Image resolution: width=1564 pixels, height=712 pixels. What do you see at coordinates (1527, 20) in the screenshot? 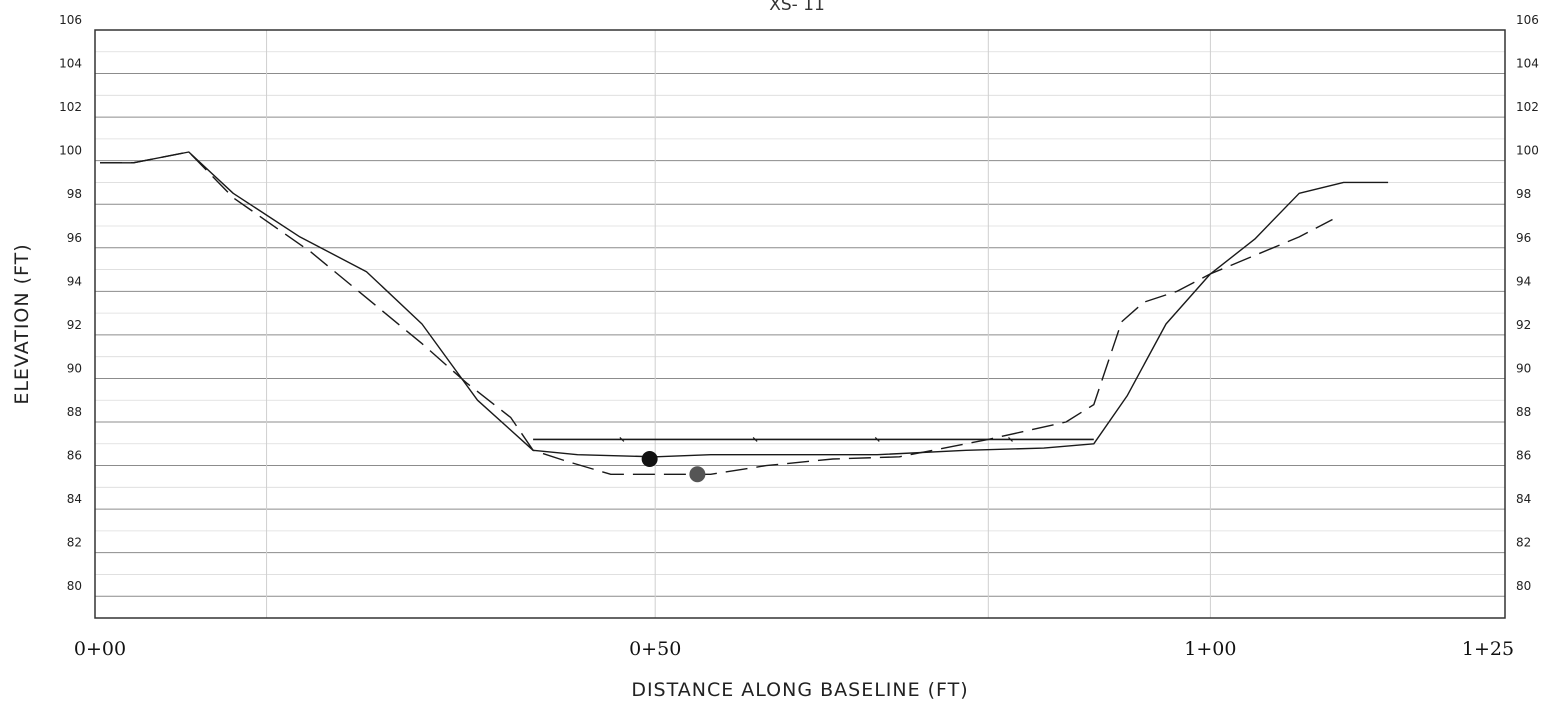
I see `y-tick-label-right: 106` at bounding box center [1527, 20].